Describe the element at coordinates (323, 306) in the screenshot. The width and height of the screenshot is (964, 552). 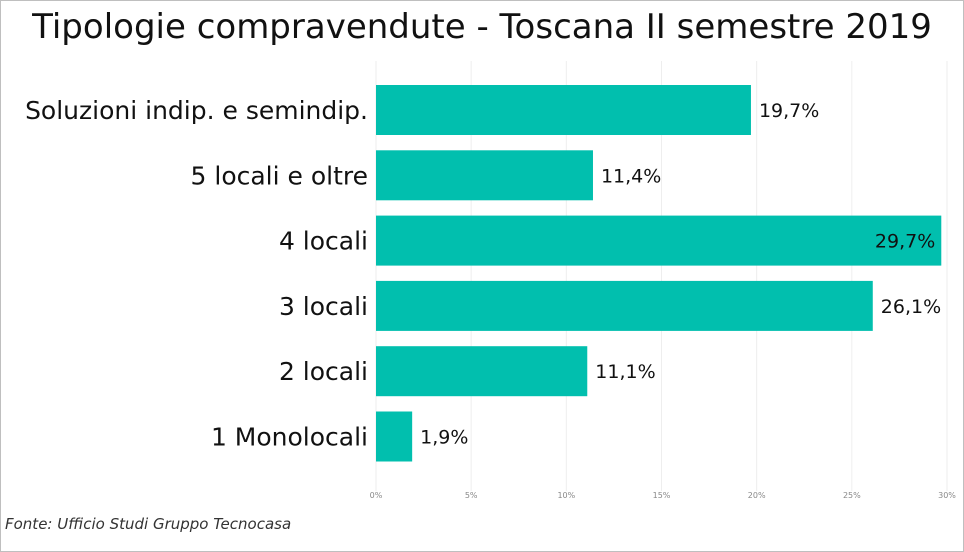
I see `category-label: 3 locali` at that location.